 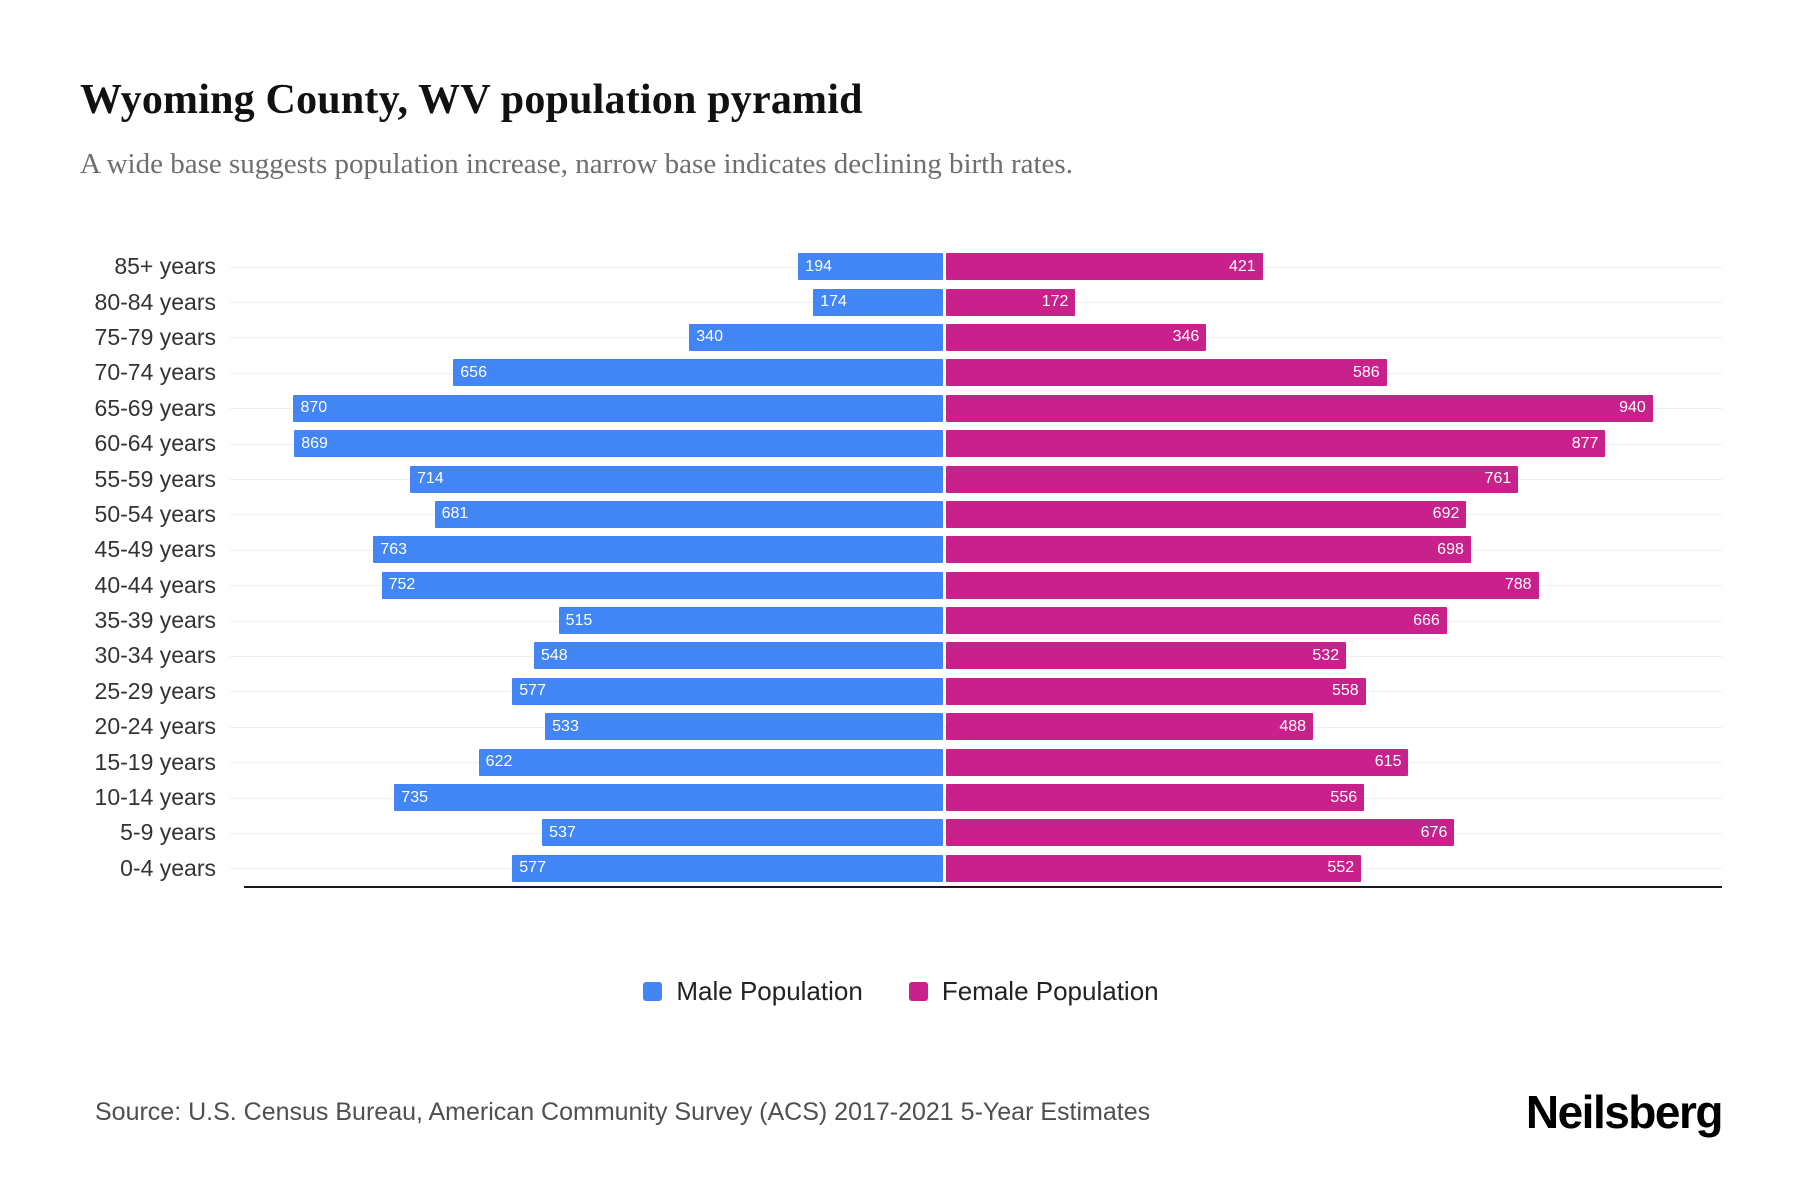 What do you see at coordinates (1624, 1112) in the screenshot?
I see `brand-logo: Neilsberg` at bounding box center [1624, 1112].